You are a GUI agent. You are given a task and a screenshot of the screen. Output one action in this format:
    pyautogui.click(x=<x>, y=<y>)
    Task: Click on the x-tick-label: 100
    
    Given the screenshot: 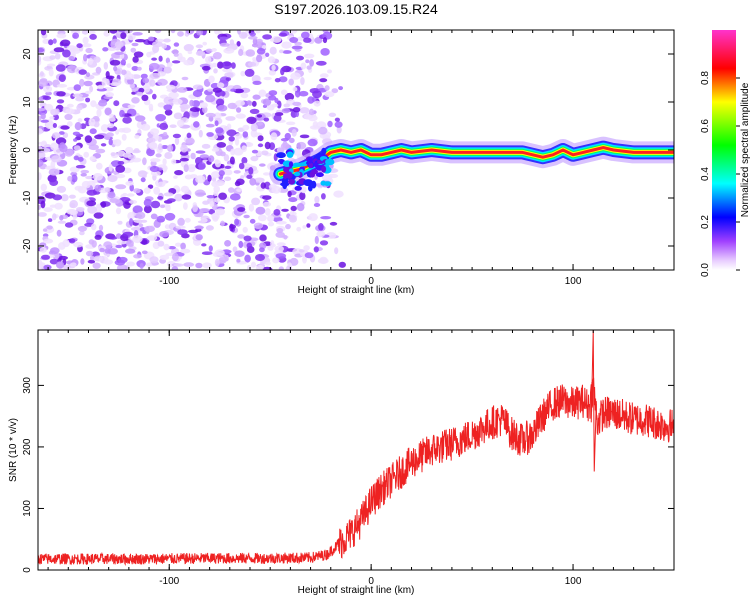 What is the action you would take?
    pyautogui.click(x=573, y=281)
    